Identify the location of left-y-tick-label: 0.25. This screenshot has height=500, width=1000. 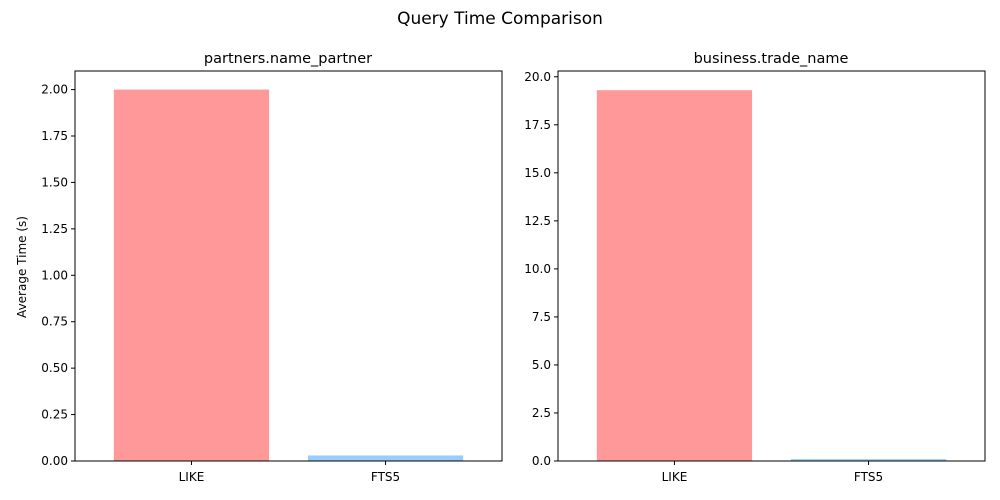
(54, 415).